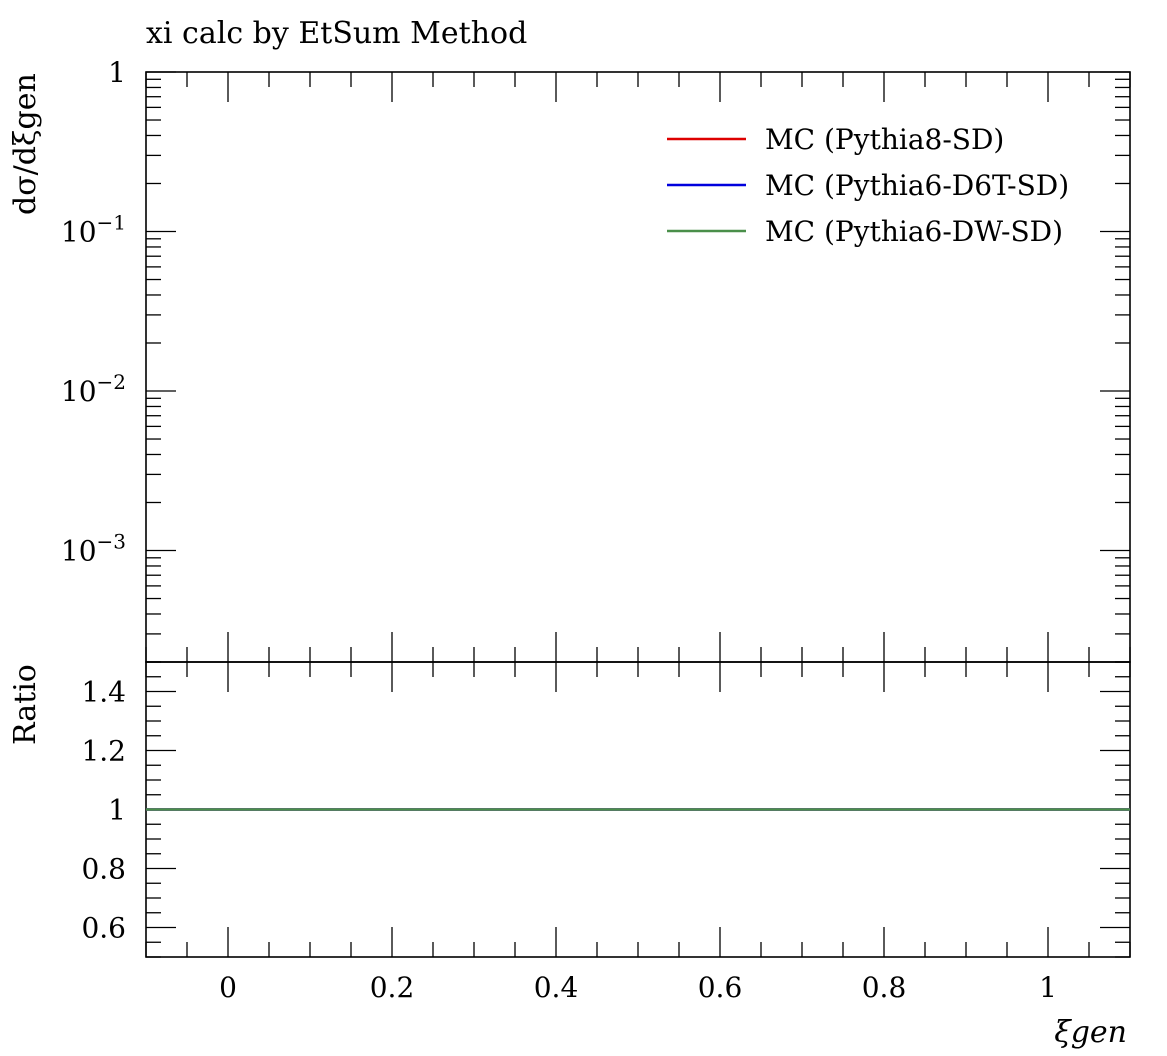  What do you see at coordinates (1048, 987) in the screenshot?
I see `x-tick-label: 1` at bounding box center [1048, 987].